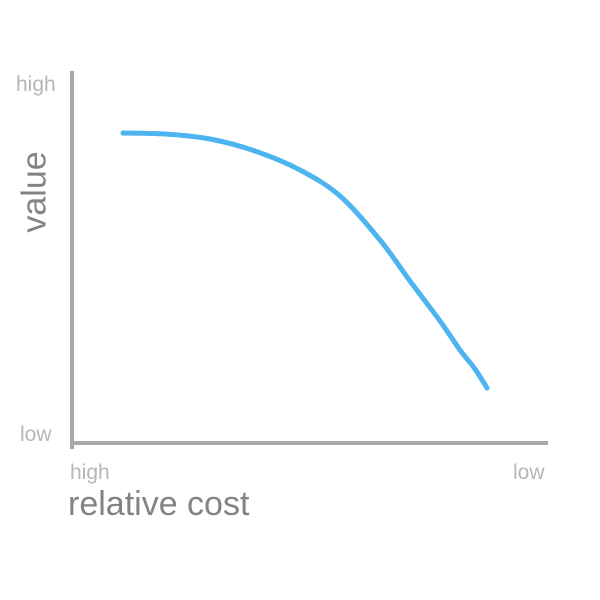 The image size is (600, 600). I want to click on x-axis-line, so click(309, 443).